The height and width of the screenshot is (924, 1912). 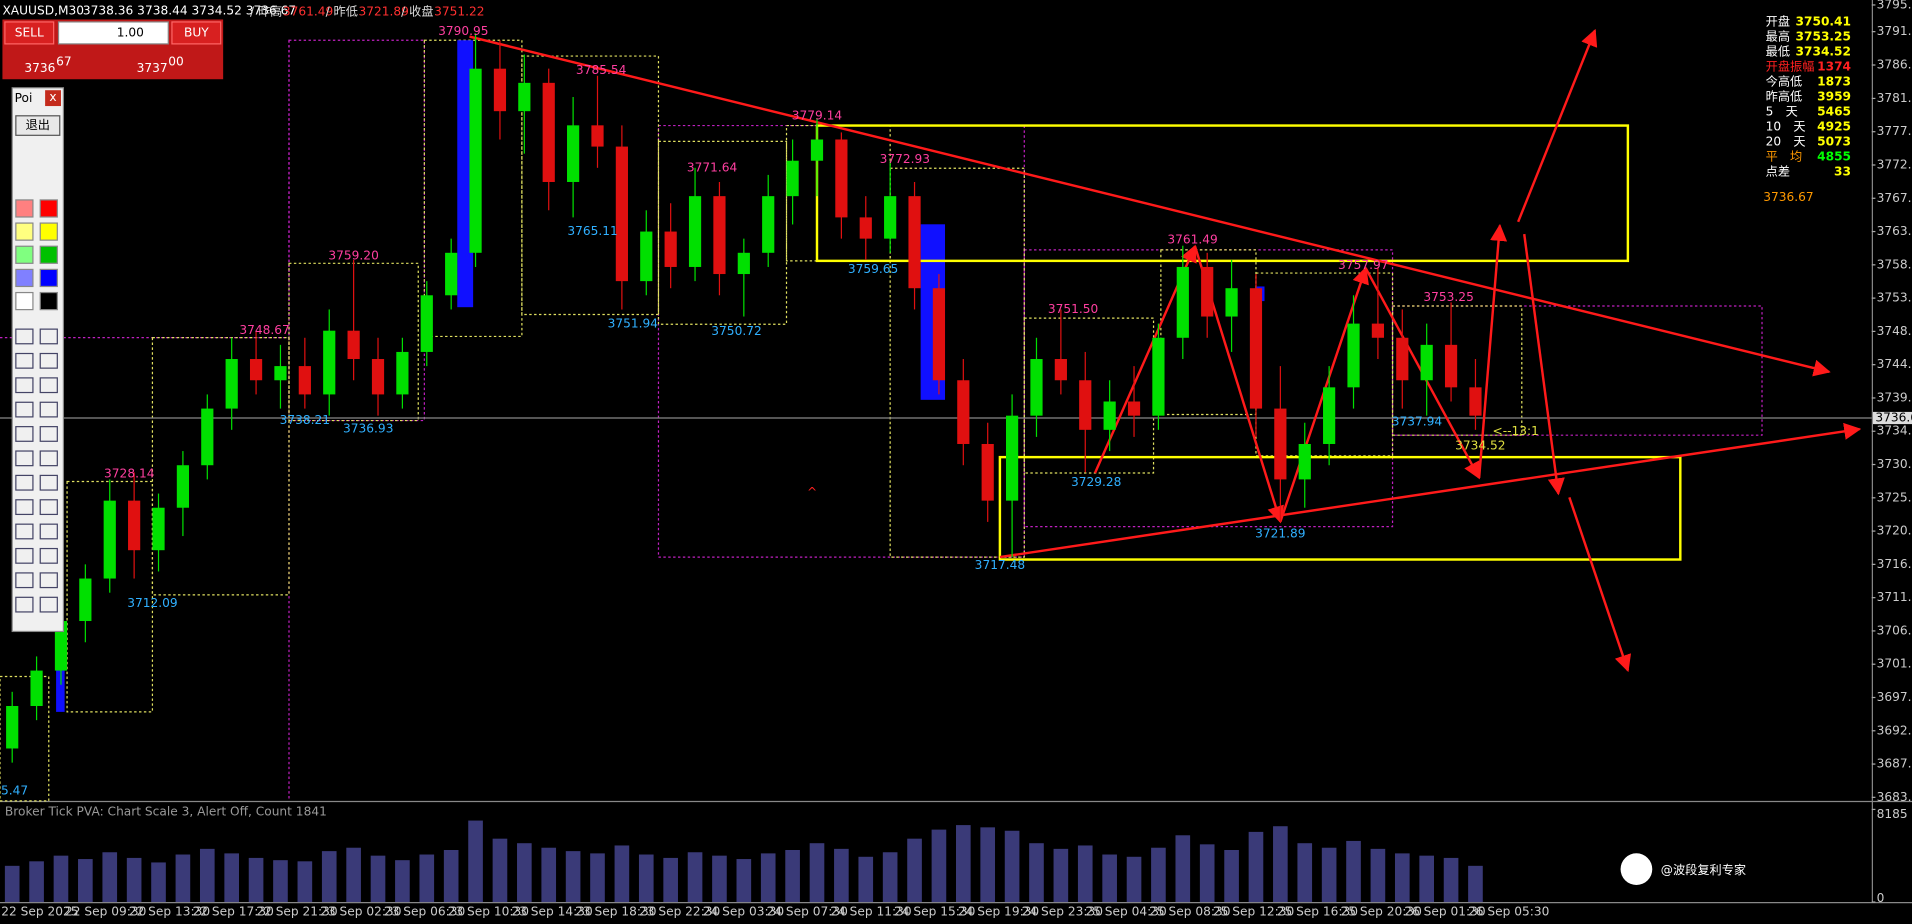 What do you see at coordinates (1894, 630) in the screenshot?
I see `y-tick-label: 3706.60` at bounding box center [1894, 630].